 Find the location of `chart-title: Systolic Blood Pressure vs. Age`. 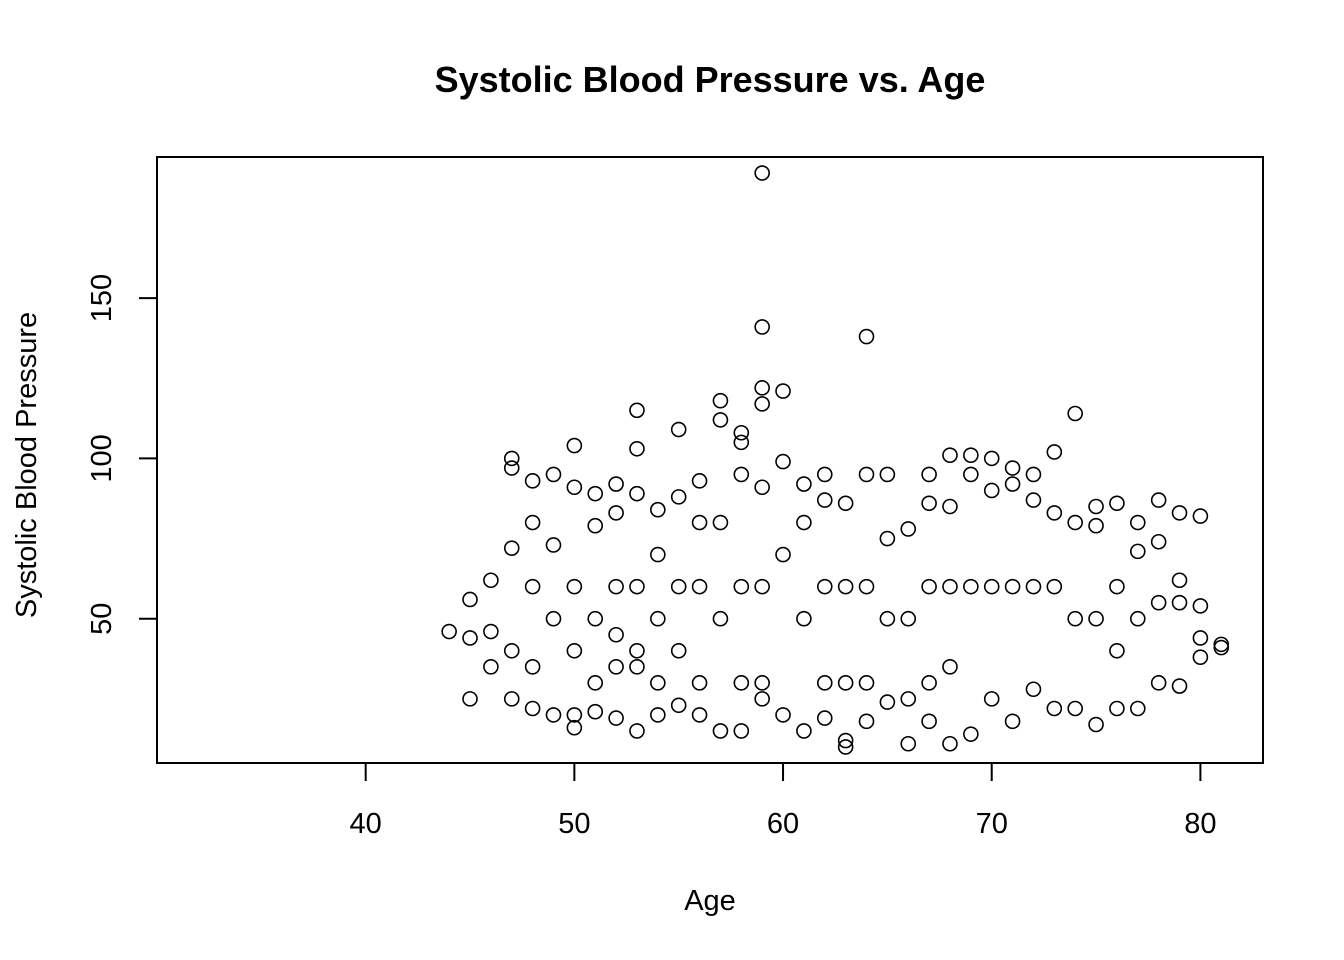

chart-title: Systolic Blood Pressure vs. Age is located at coordinates (710, 79).